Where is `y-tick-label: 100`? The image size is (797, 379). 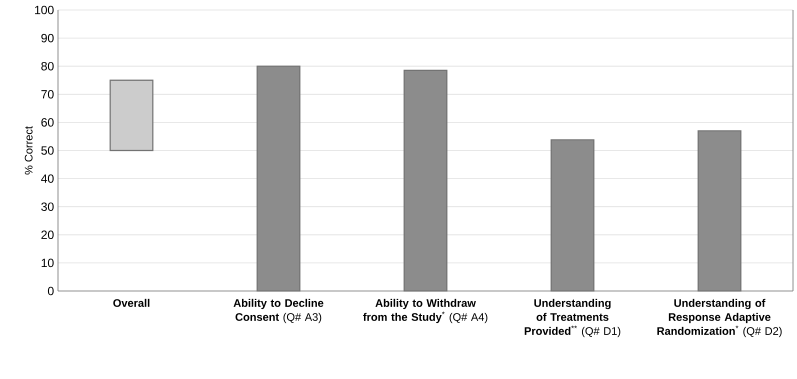 y-tick-label: 100 is located at coordinates (44, 10).